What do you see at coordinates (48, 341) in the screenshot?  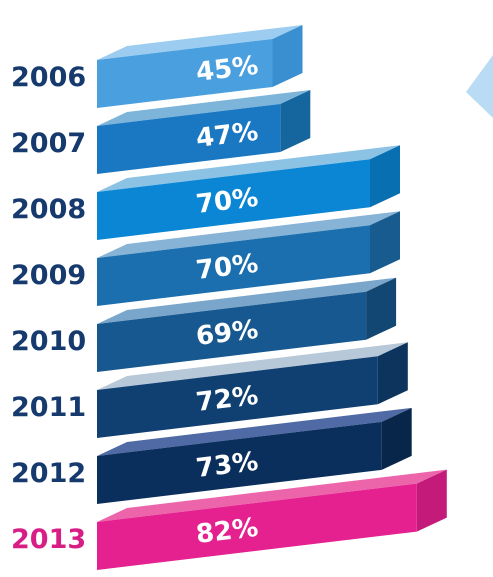 I see `year-label: 2010` at bounding box center [48, 341].